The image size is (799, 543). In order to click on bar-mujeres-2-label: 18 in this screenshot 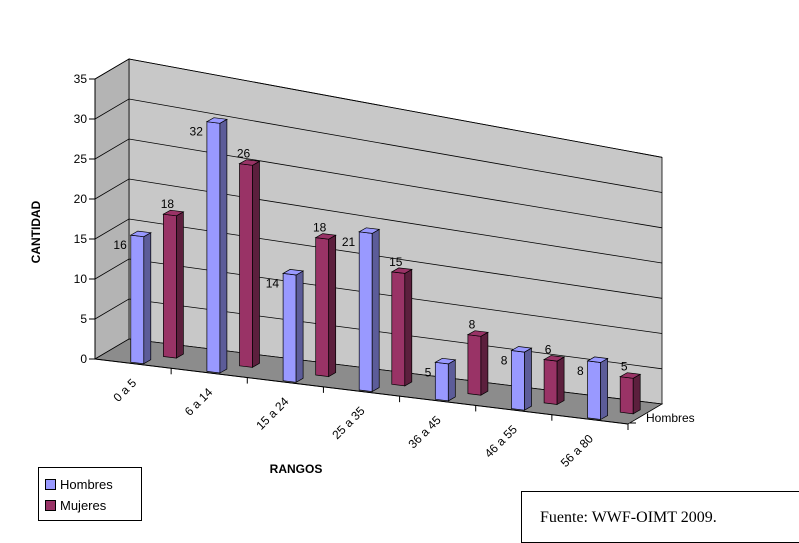, I will do `click(320, 228)`.